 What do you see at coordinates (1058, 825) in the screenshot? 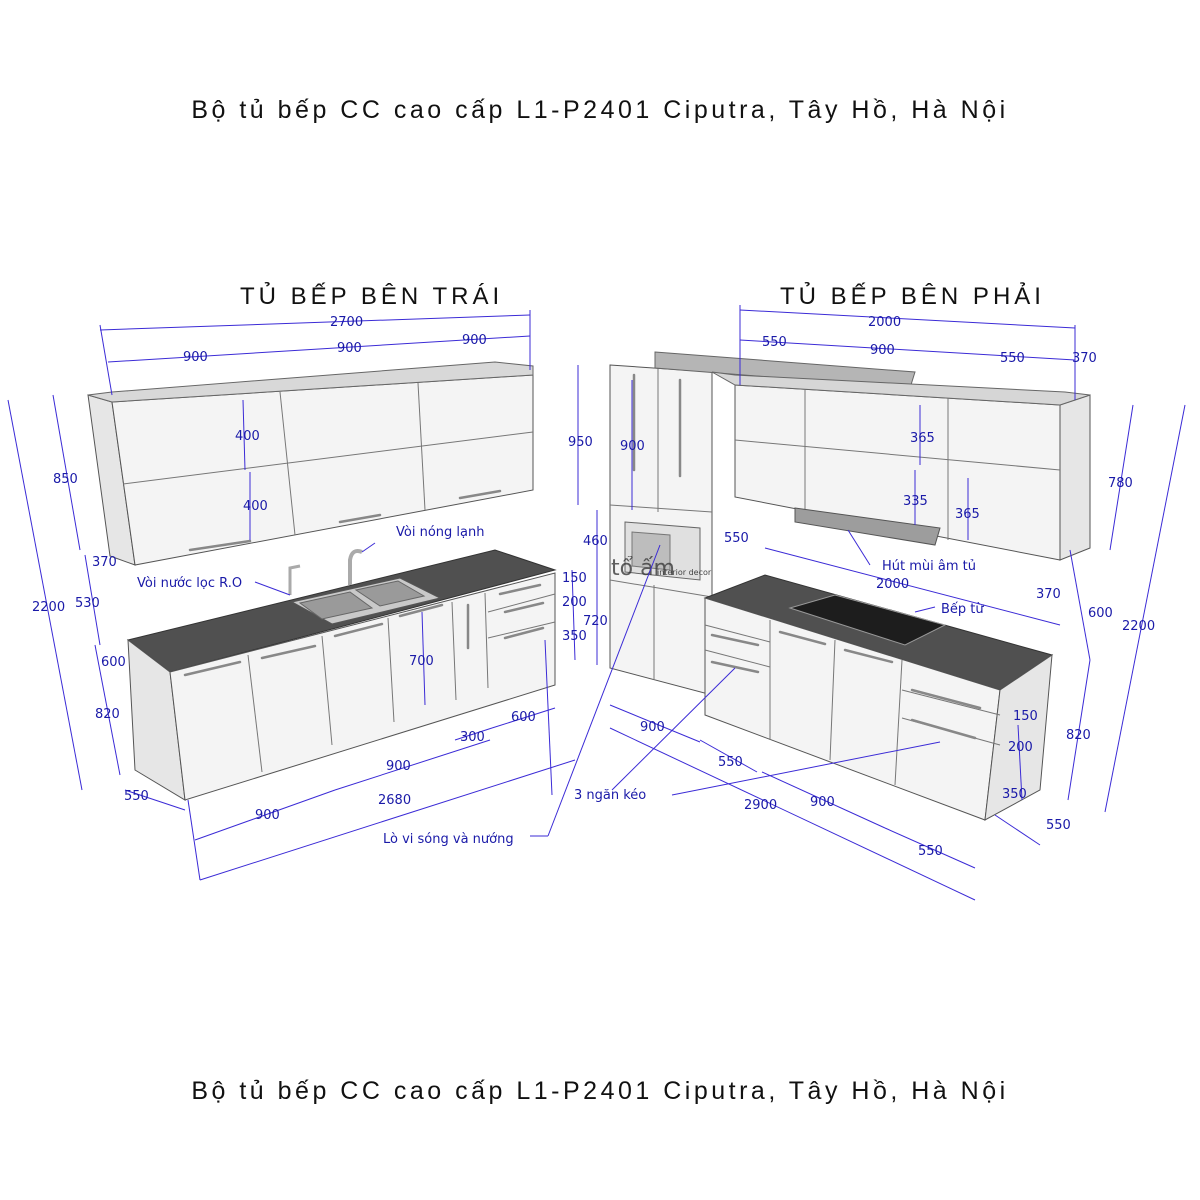
I see `dim-right-550-depth: 550` at bounding box center [1058, 825].